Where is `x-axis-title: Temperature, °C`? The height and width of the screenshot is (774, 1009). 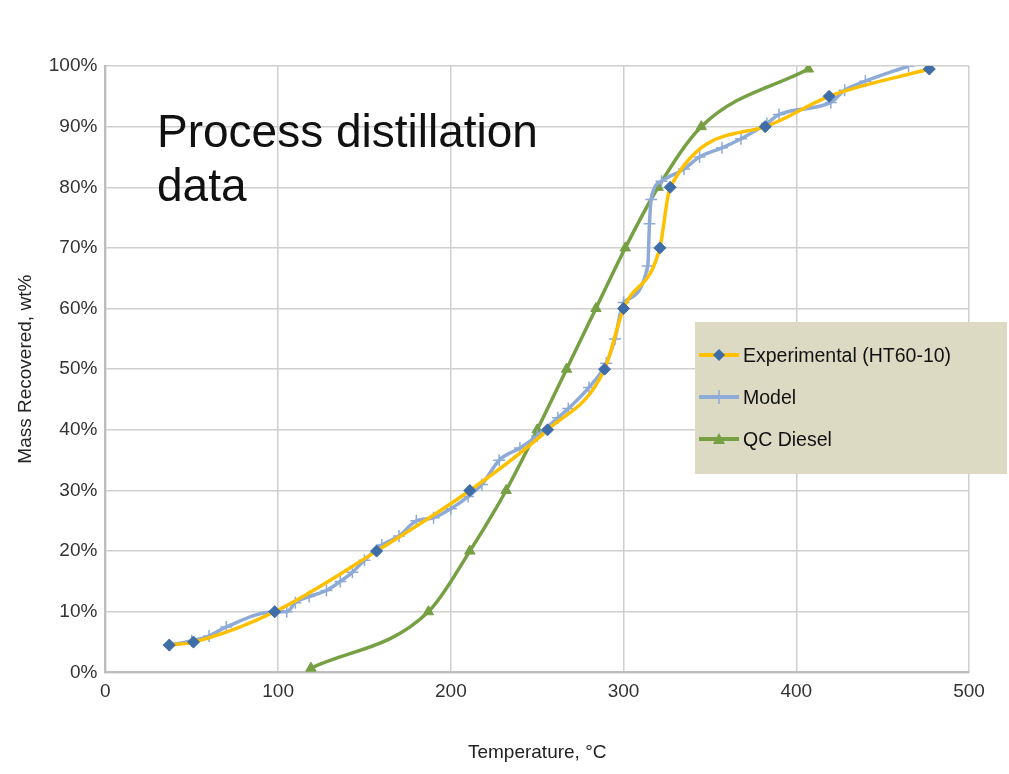 x-axis-title: Temperature, °C is located at coordinates (537, 751).